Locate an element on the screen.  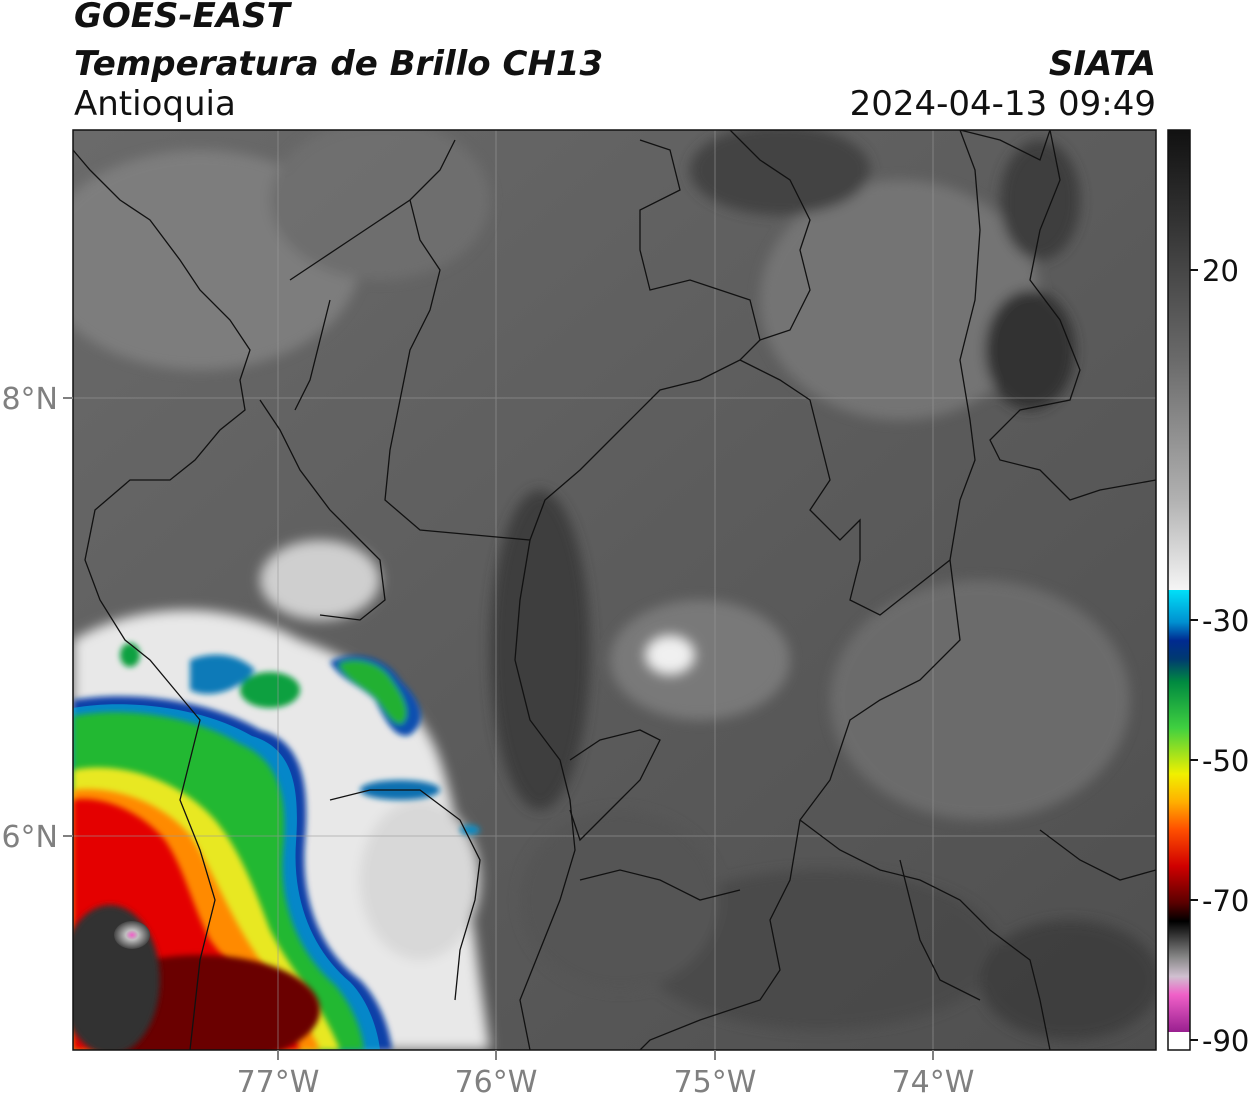
product-title: Temperatura de Brillo CH13 is located at coordinates (339, 64).